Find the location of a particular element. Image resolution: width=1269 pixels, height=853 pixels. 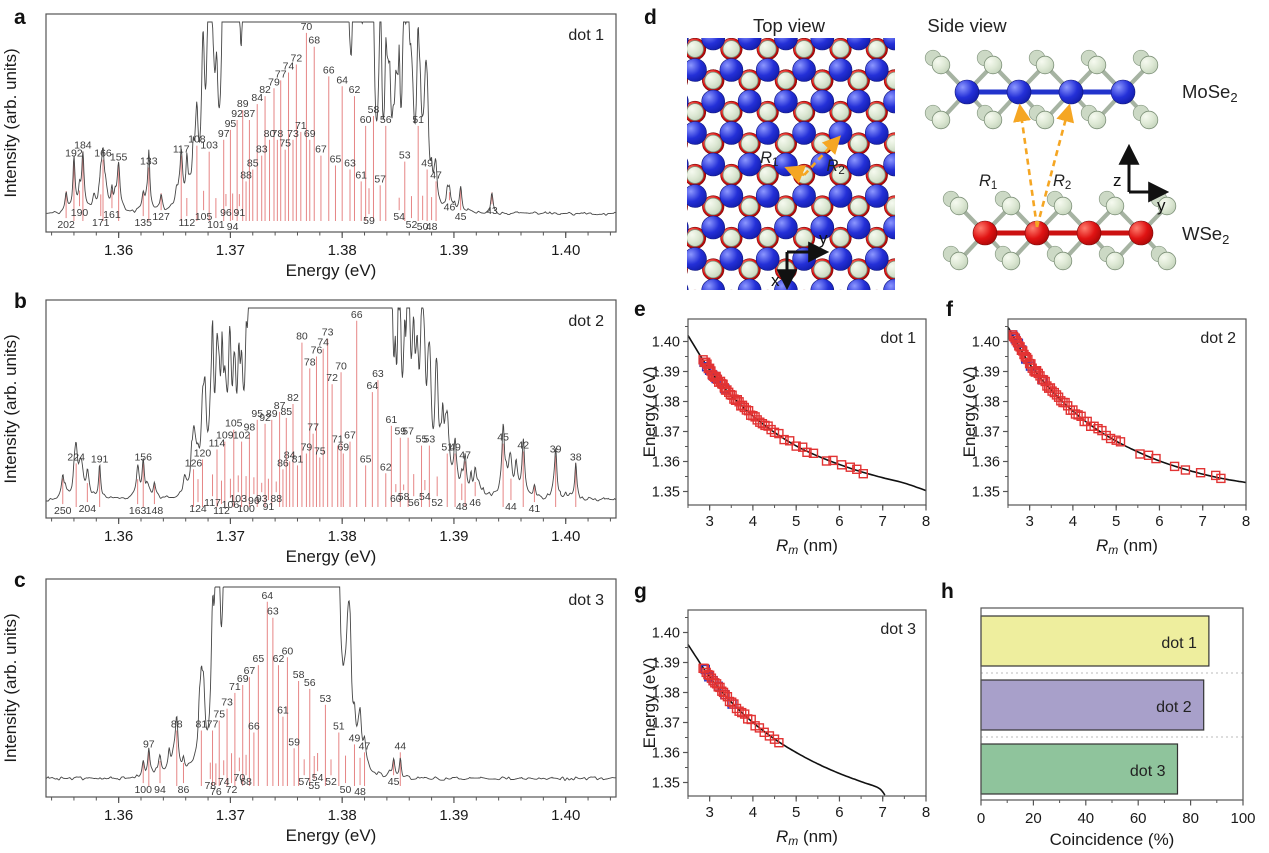

svg-text: 148 is located at coordinates (155, 511).